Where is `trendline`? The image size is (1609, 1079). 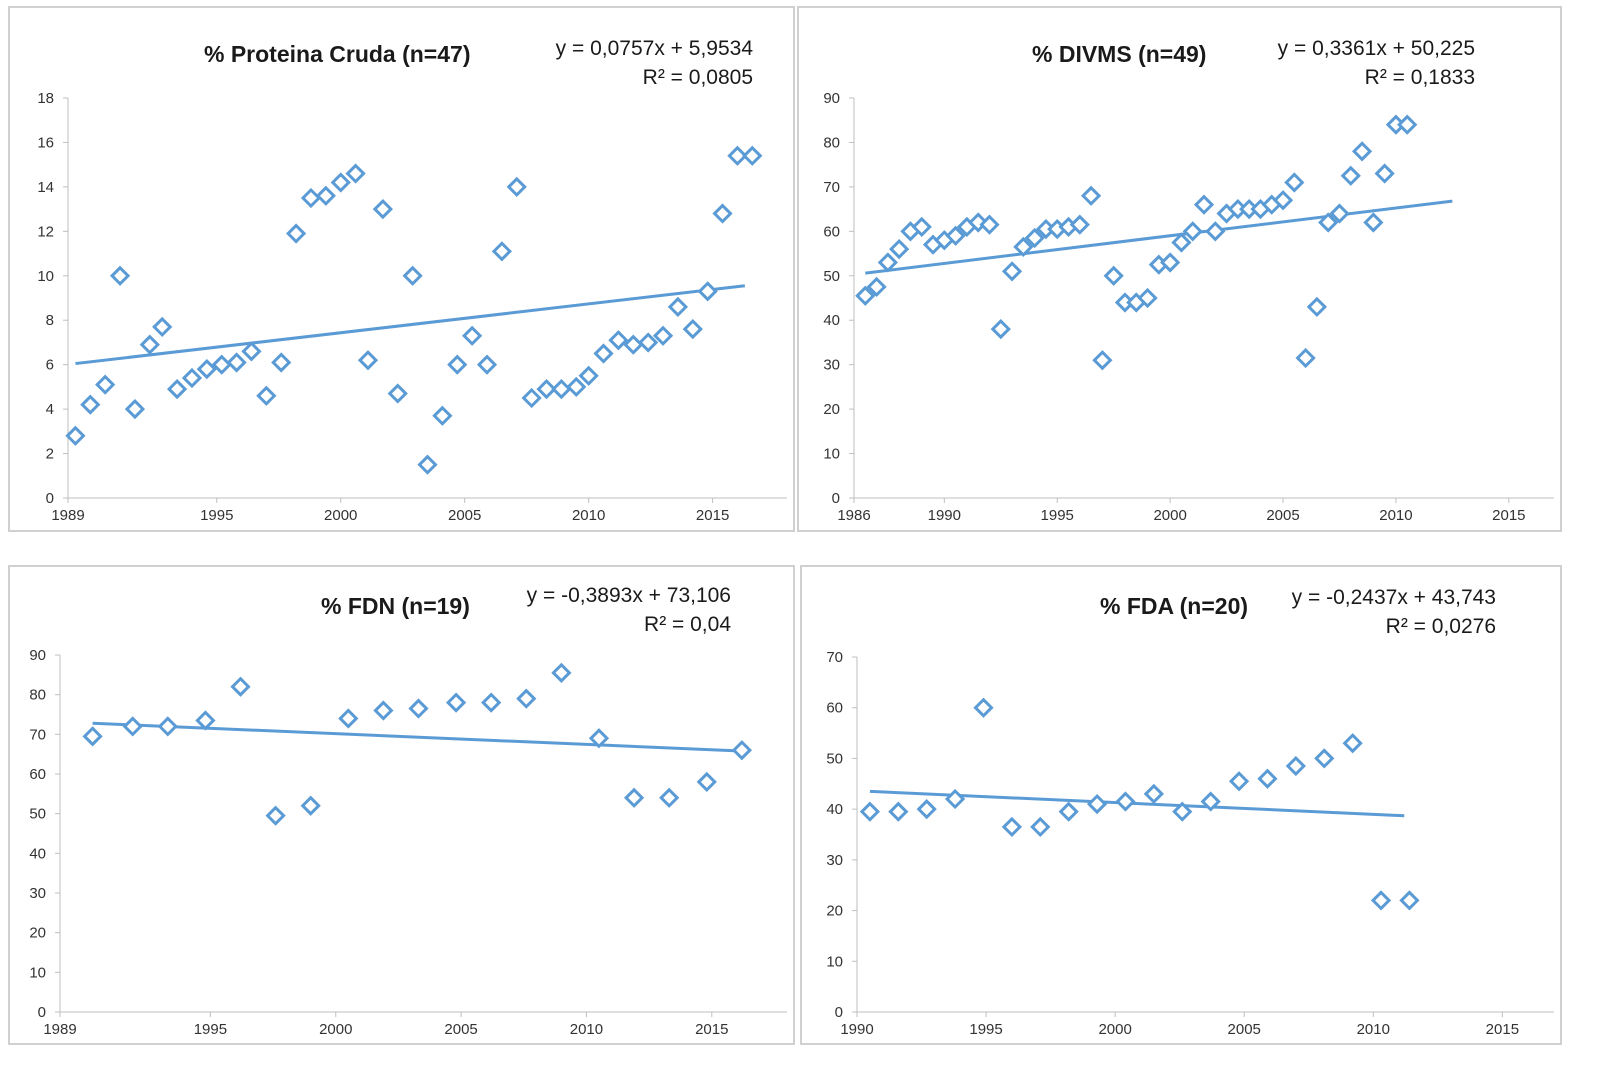
trendline is located at coordinates (1159, 237).